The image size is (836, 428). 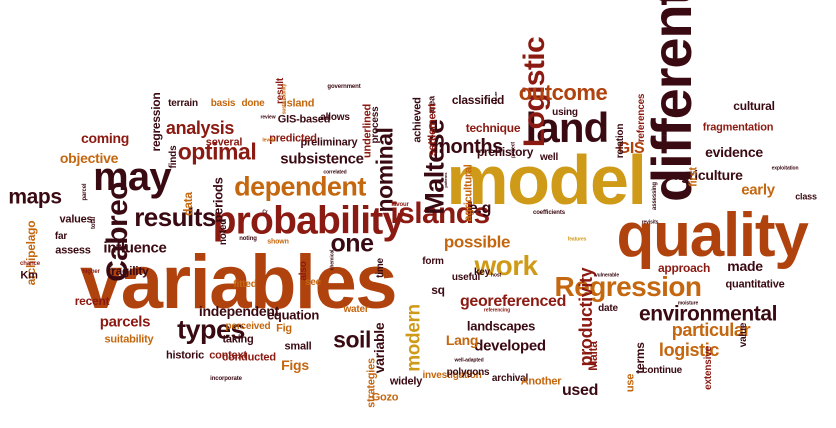 What do you see at coordinates (253, 103) in the screenshot?
I see `cloud-word: done` at bounding box center [253, 103].